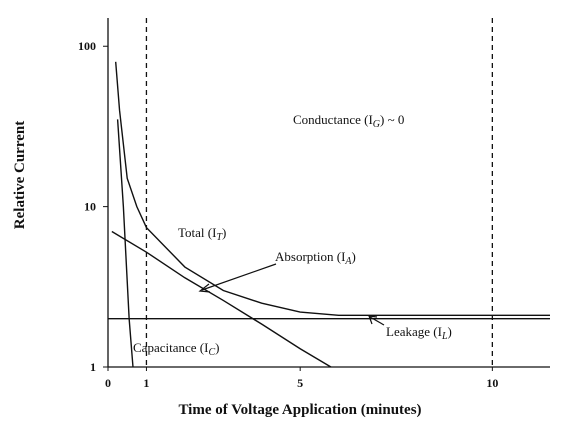  Describe the element at coordinates (333, 119) in the screenshot. I see `label-part: Conductance (I` at that location.